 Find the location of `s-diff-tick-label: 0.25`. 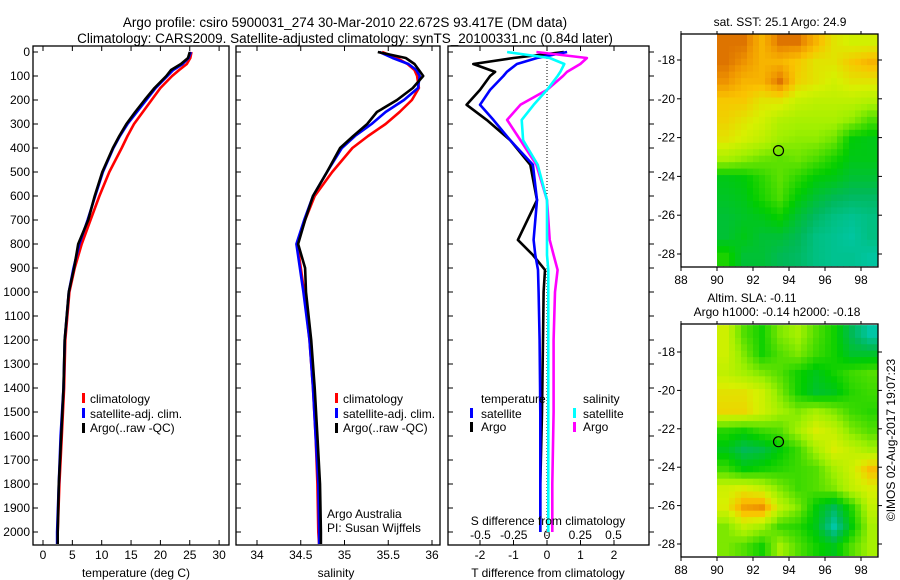

s-diff-tick-label: 0.25 is located at coordinates (581, 535).